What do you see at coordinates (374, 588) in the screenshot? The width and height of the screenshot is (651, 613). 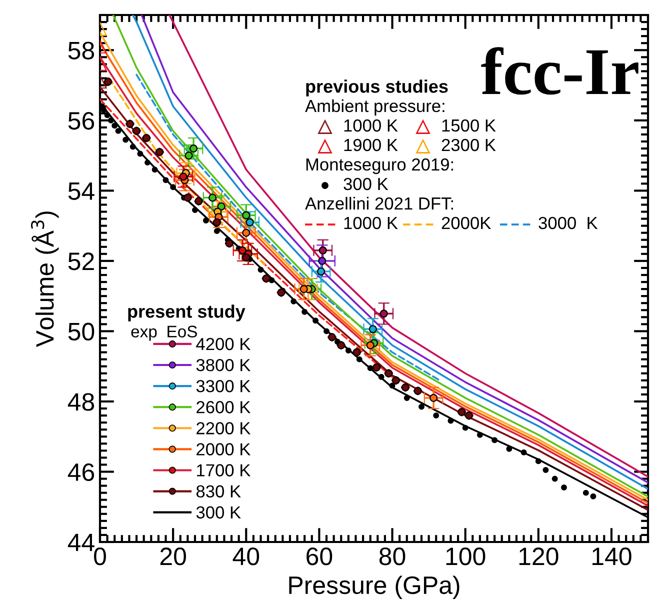 I see `x-axis-title: Pressure (GPa)` at bounding box center [374, 588].